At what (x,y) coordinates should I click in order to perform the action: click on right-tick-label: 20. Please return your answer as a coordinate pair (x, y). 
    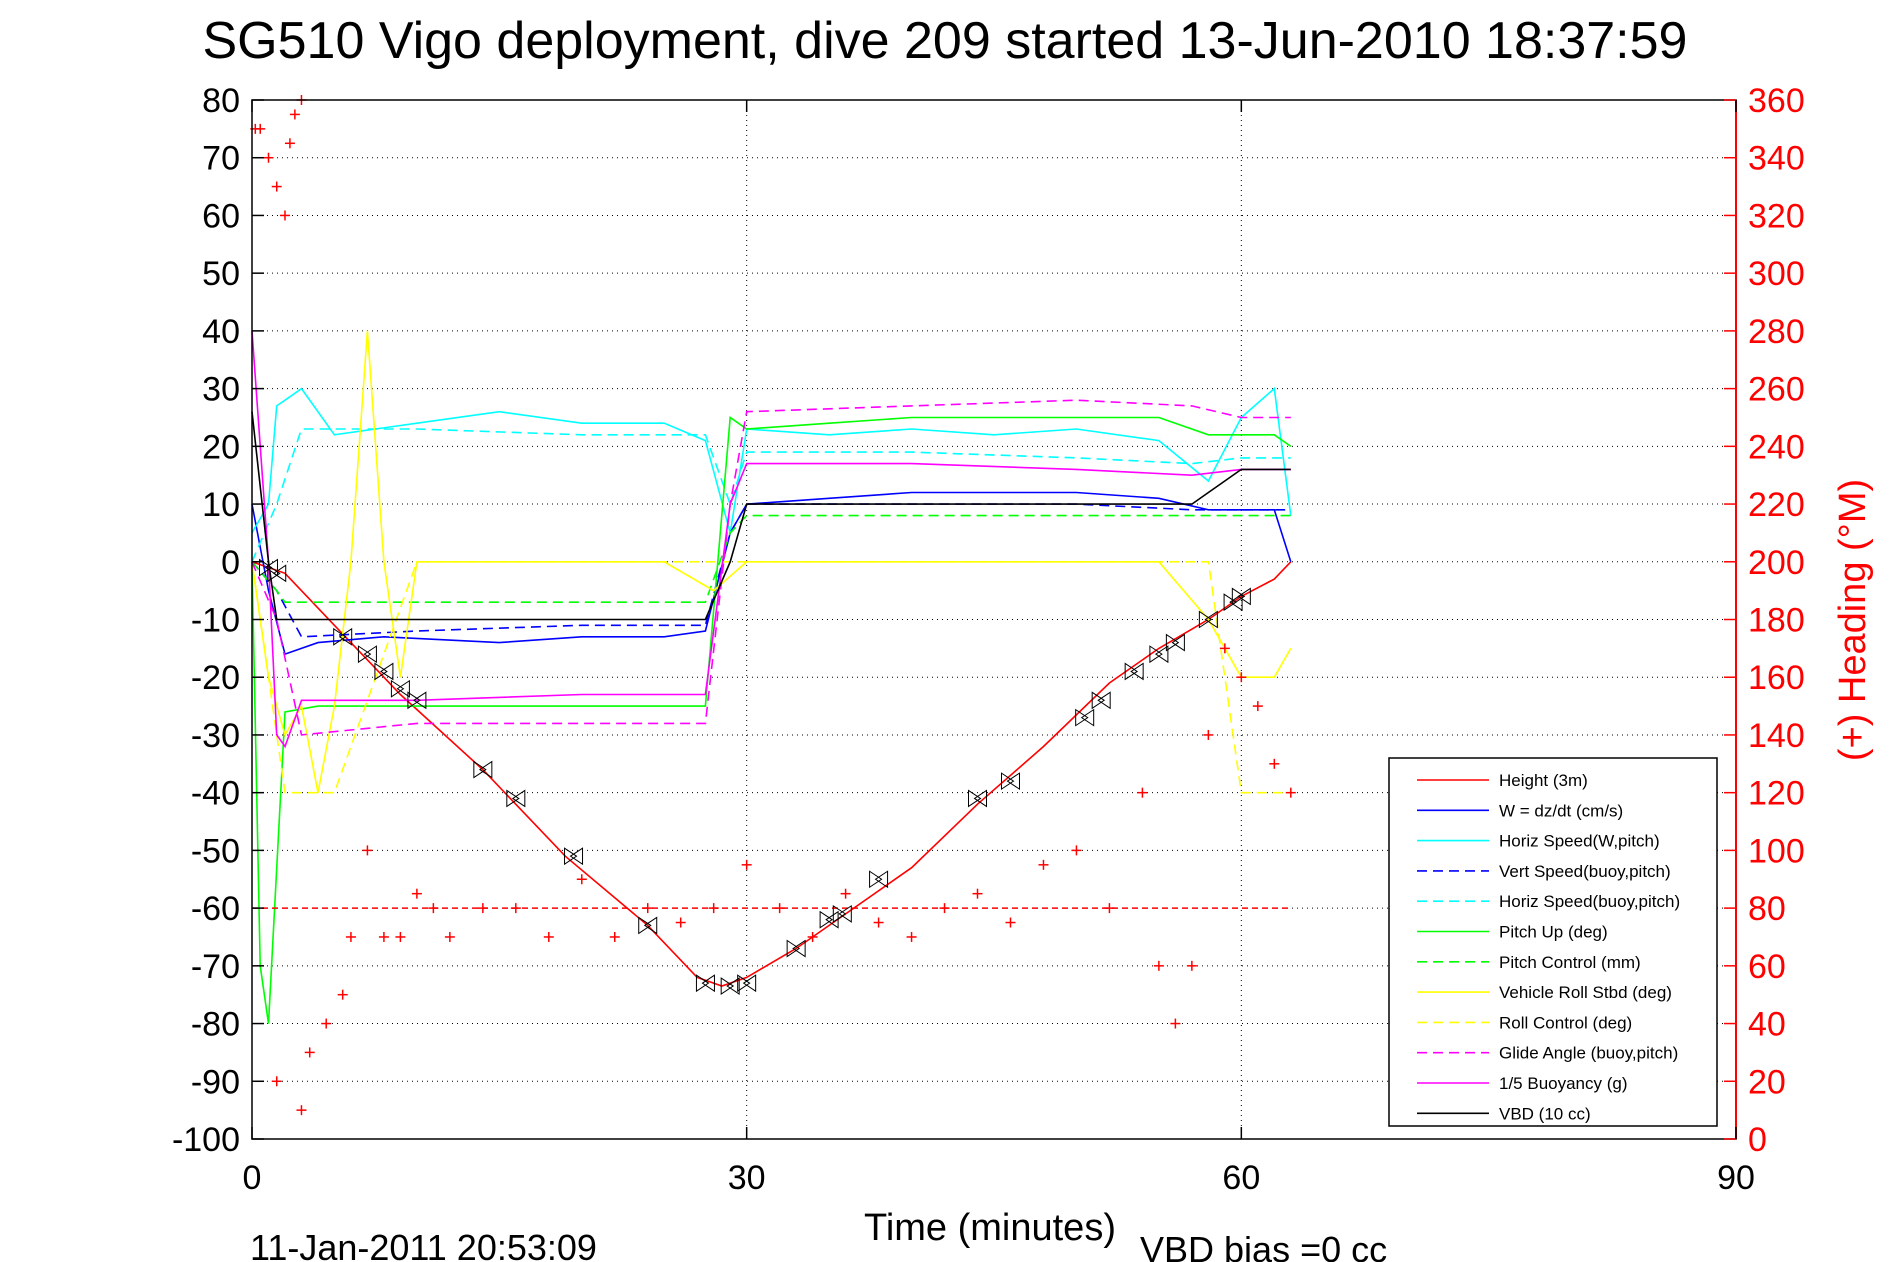
    Looking at the image, I should click on (1767, 1082).